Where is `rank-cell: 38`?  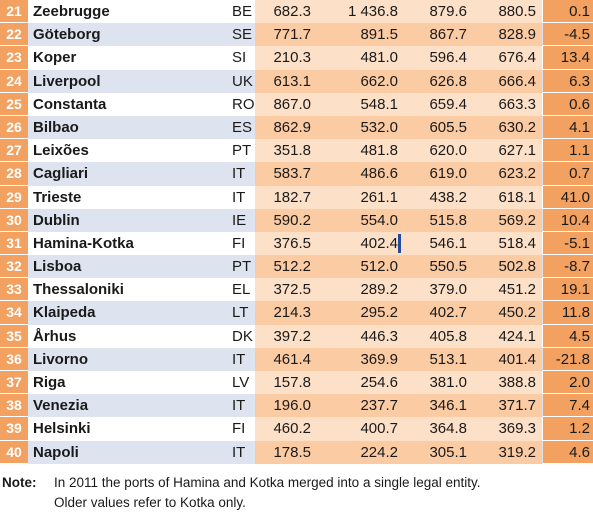 rank-cell: 38 is located at coordinates (14, 406).